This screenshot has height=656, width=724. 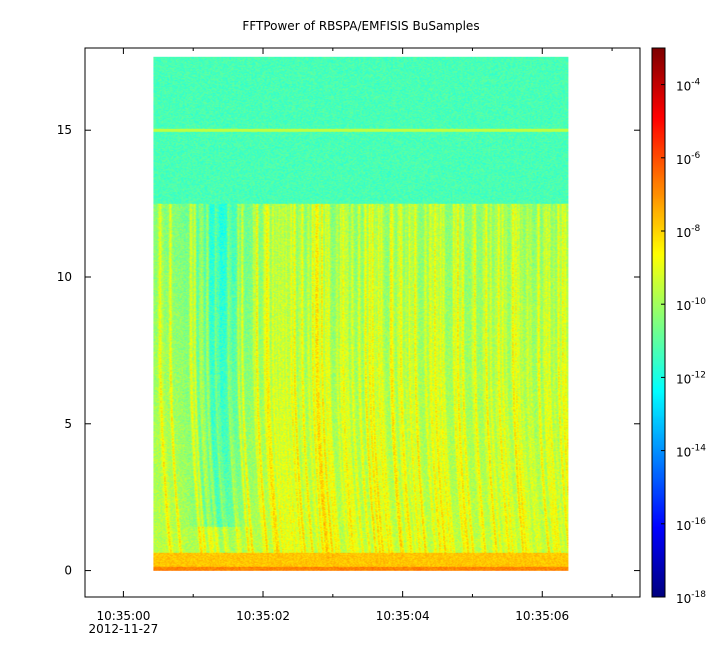 What do you see at coordinates (698, 449) in the screenshot?
I see `colorbar-tick-exponent: -14` at bounding box center [698, 449].